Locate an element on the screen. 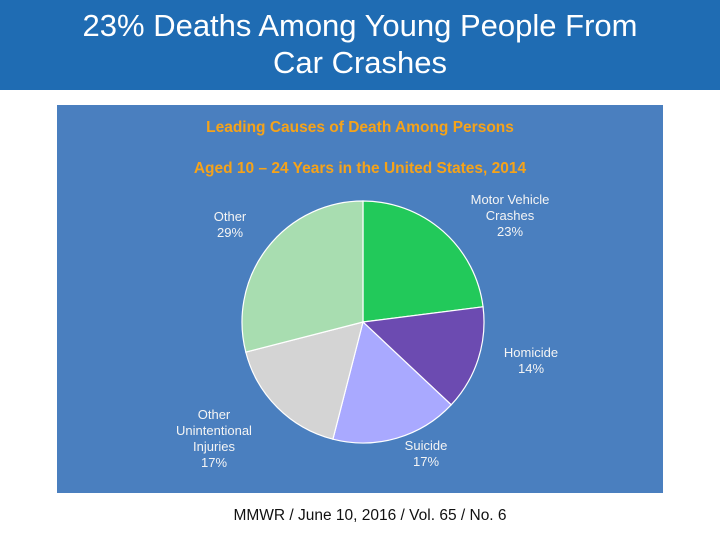  slice-value-label: 23% is located at coordinates (510, 231).